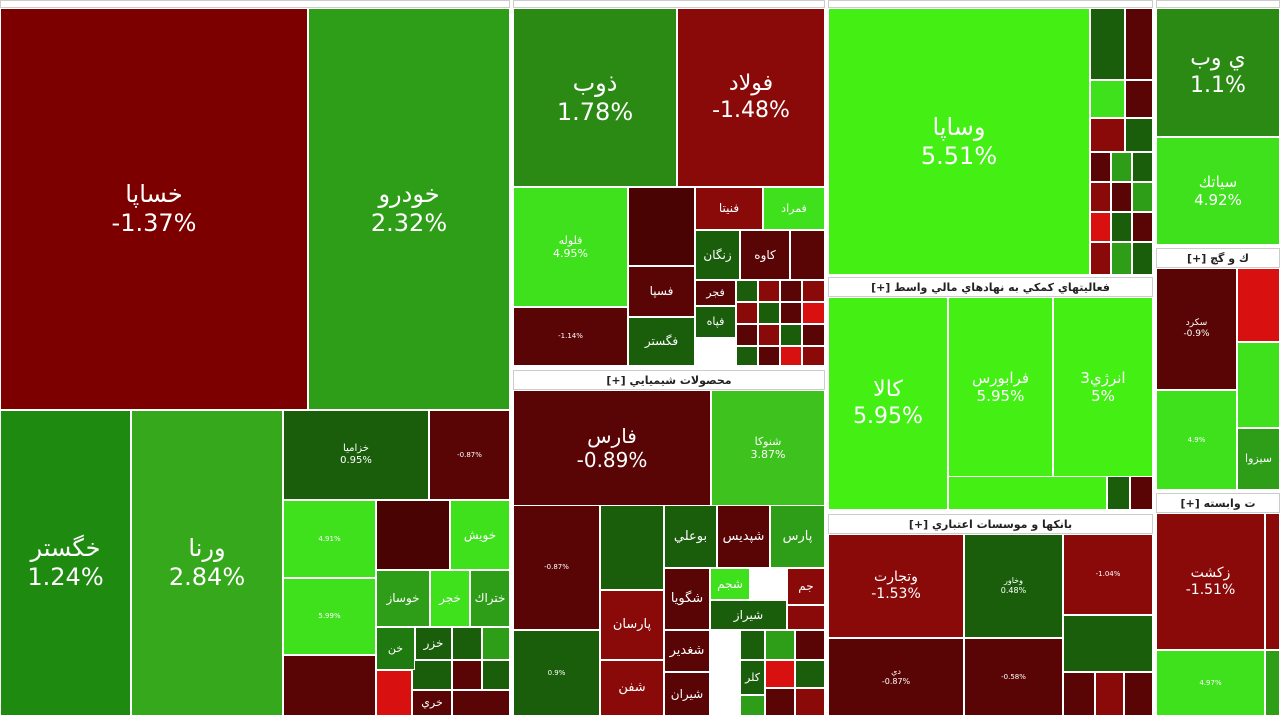  Describe the element at coordinates (432, 703) in the screenshot. I see `tile: خري` at that location.